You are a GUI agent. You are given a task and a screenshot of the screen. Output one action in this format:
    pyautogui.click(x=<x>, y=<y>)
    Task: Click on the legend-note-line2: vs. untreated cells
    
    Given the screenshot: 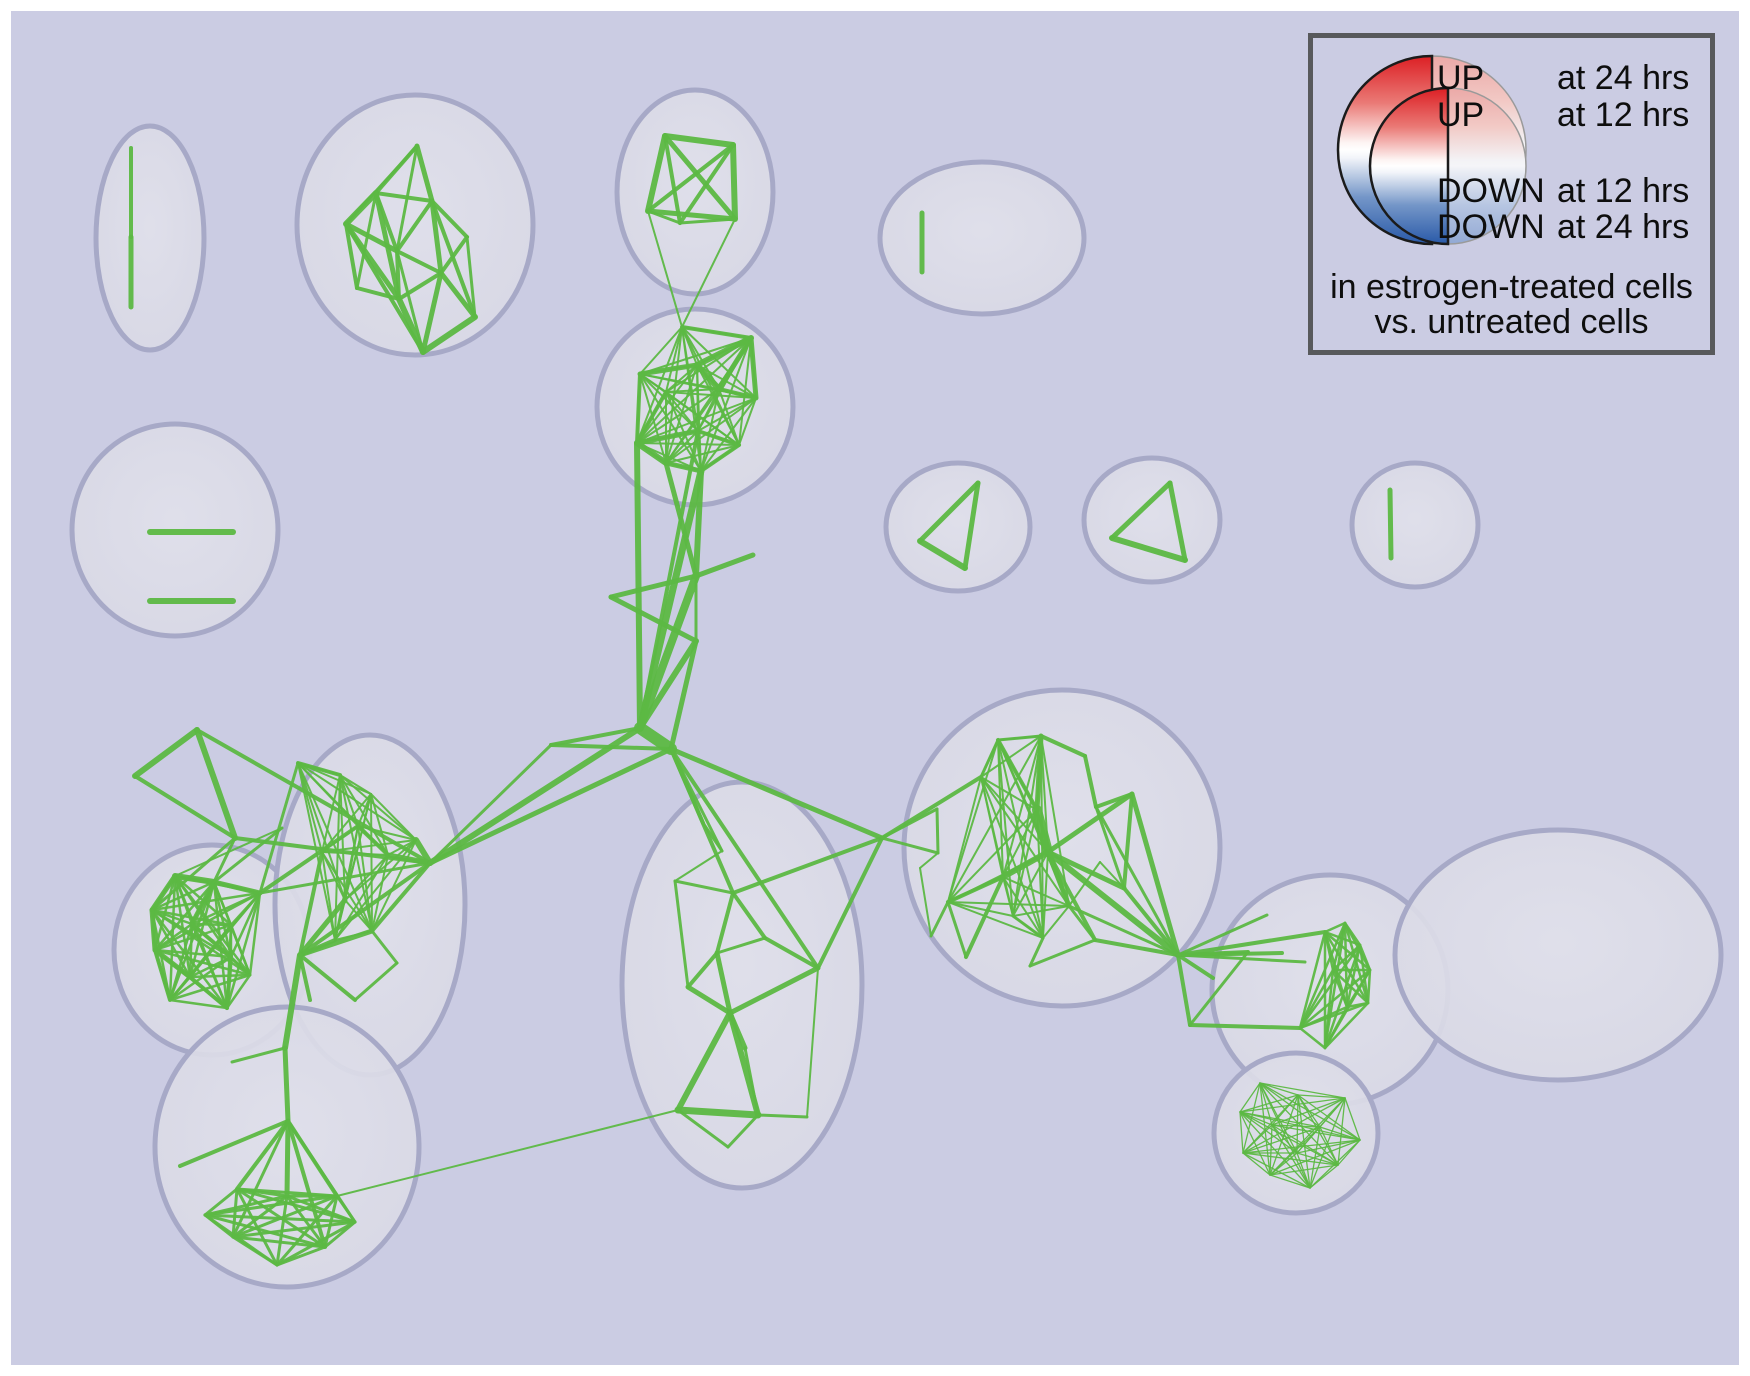 What is the action you would take?
    pyautogui.click(x=1511, y=322)
    